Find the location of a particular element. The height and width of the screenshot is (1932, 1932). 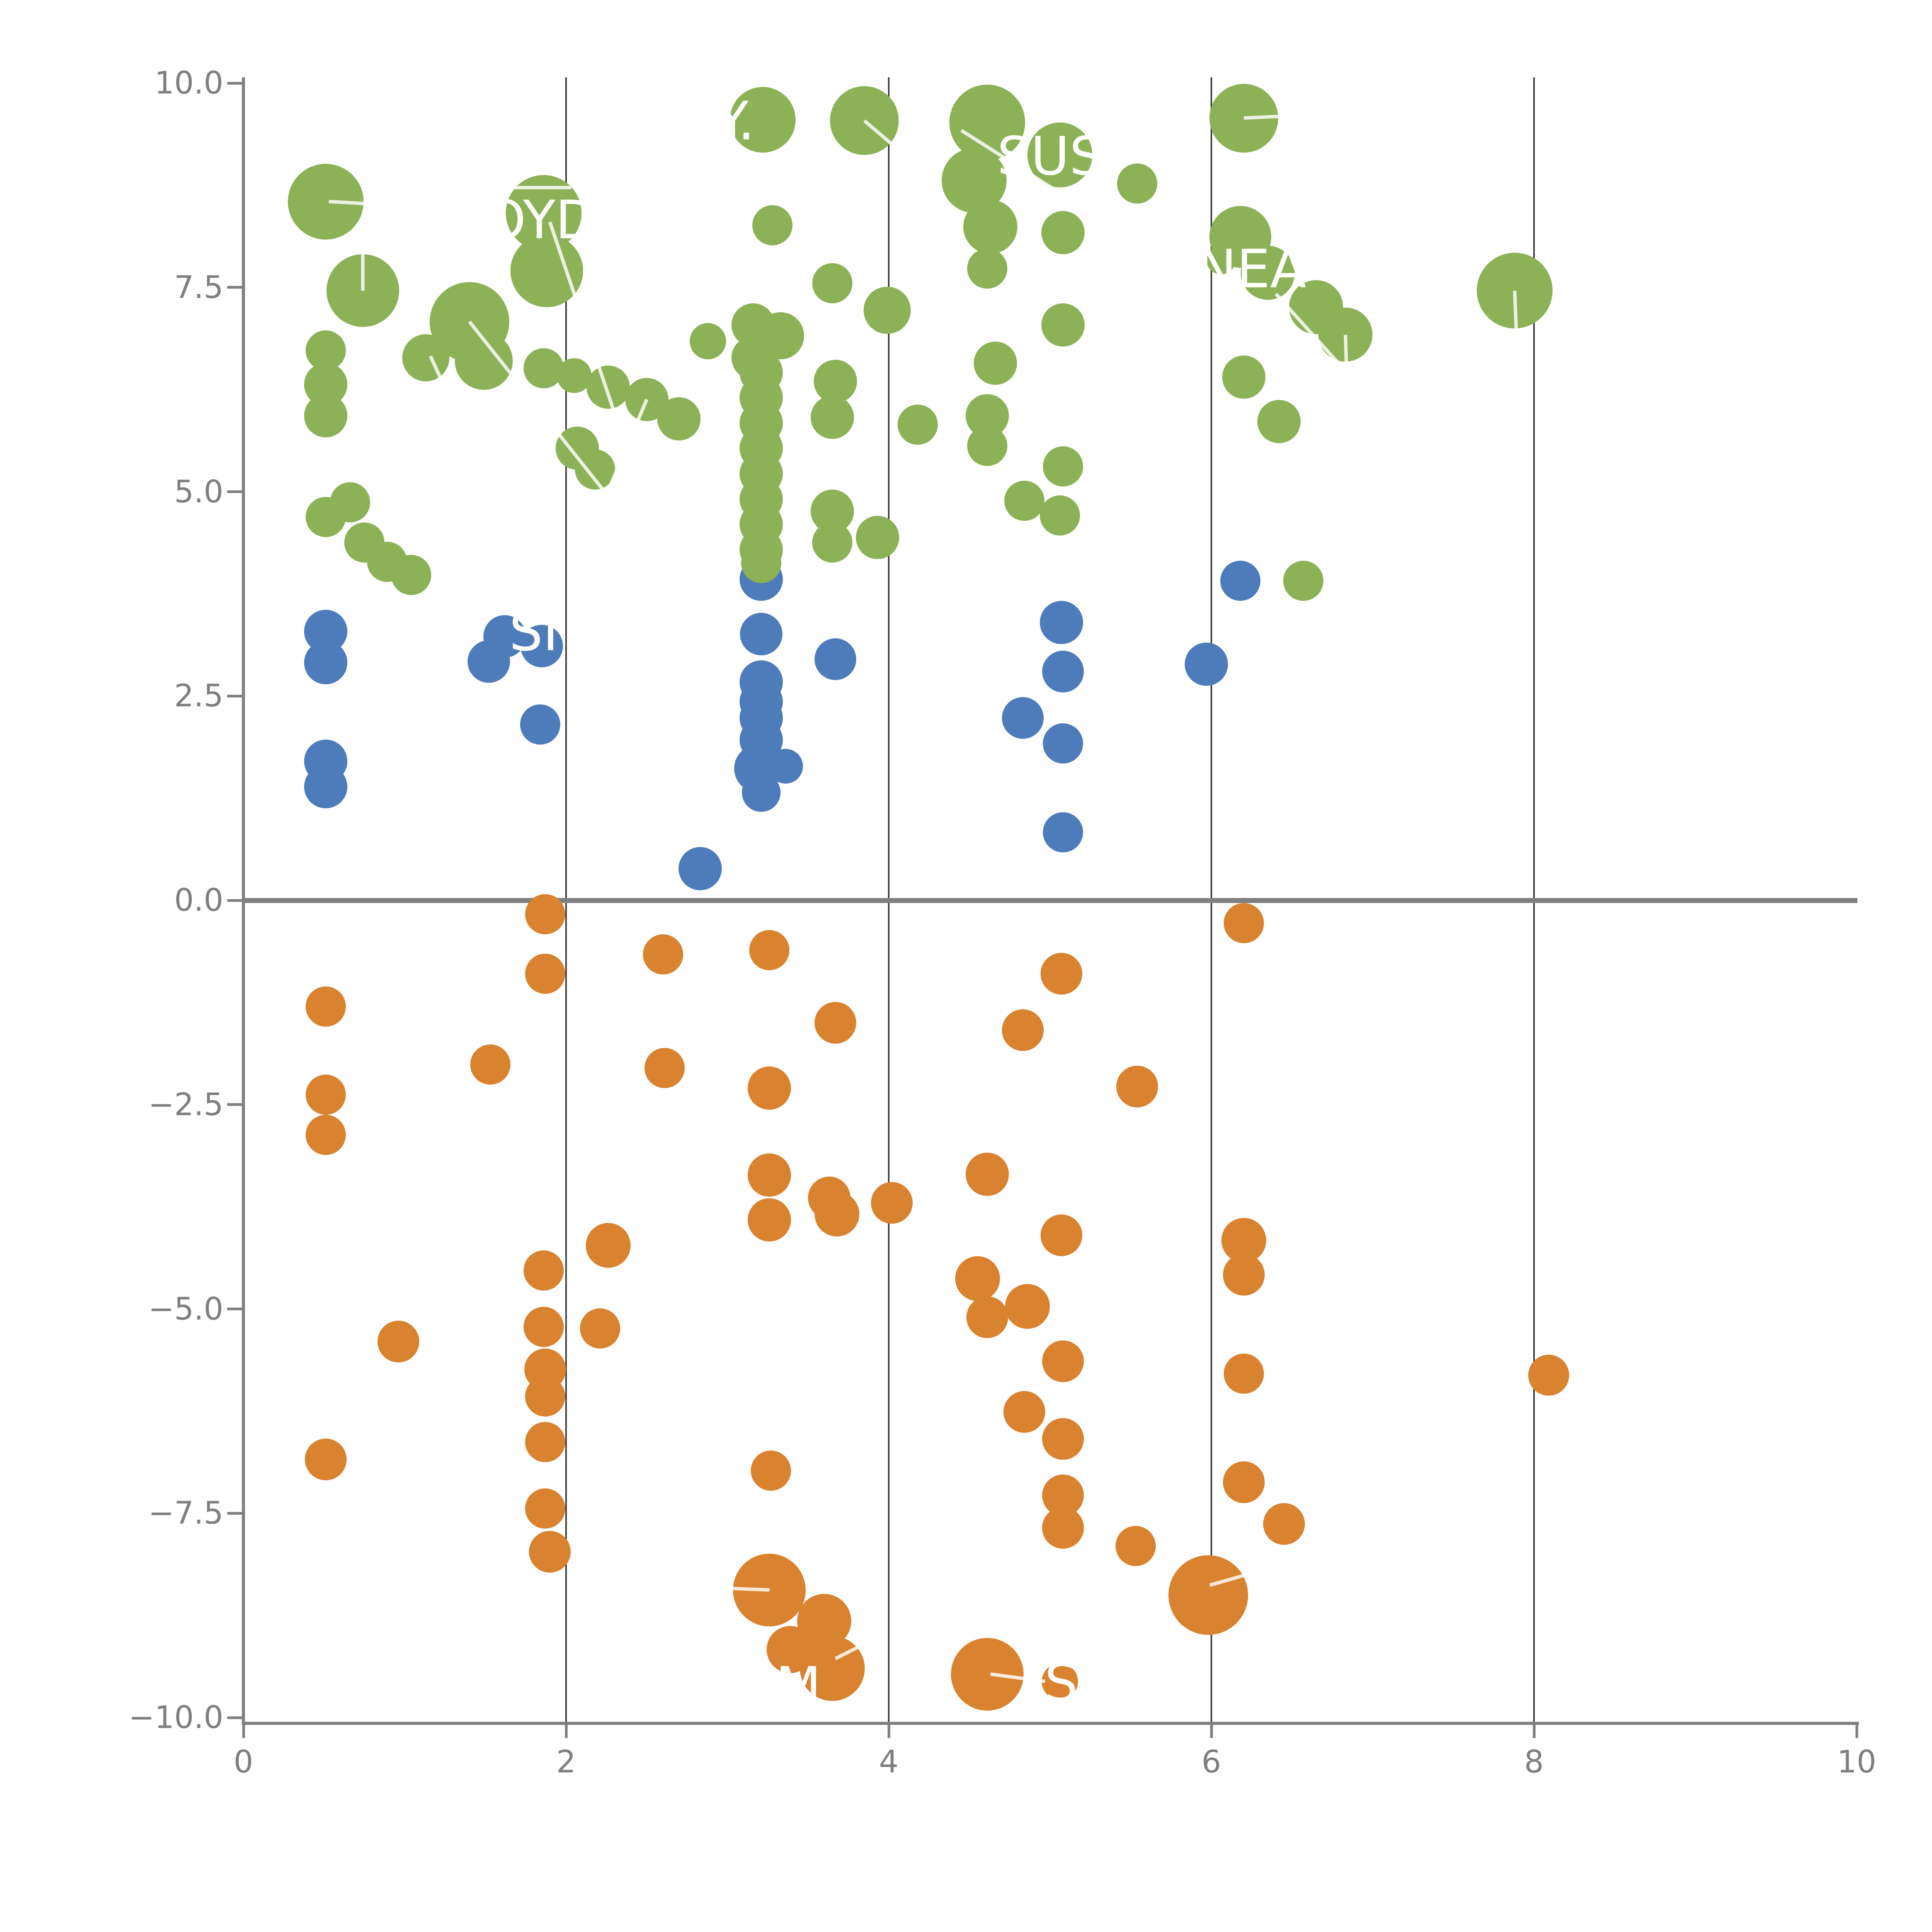

x-tick-label: 2 is located at coordinates (566, 1762).